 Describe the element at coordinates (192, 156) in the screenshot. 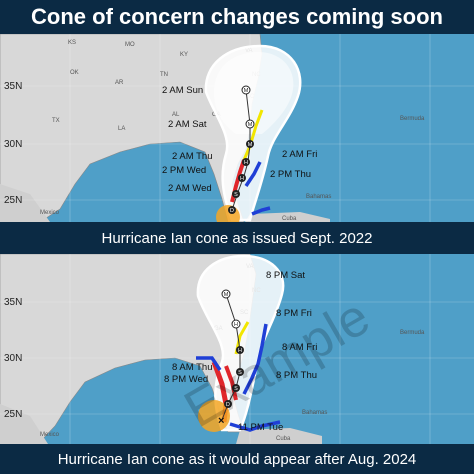

I see `forecast-label: 2 AM Thu` at that location.